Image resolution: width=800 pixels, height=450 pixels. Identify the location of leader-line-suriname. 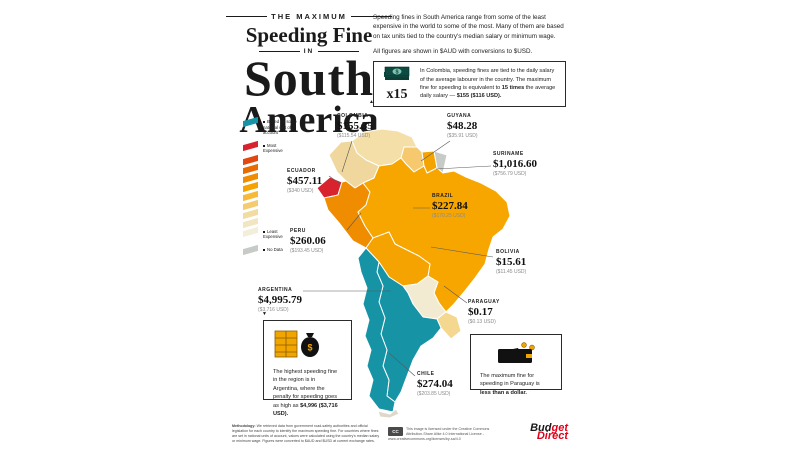
(463, 167).